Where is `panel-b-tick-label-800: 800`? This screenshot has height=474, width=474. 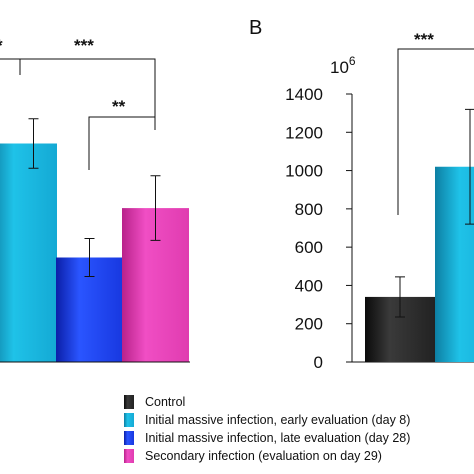 panel-b-tick-label-800: 800 is located at coordinates (309, 209).